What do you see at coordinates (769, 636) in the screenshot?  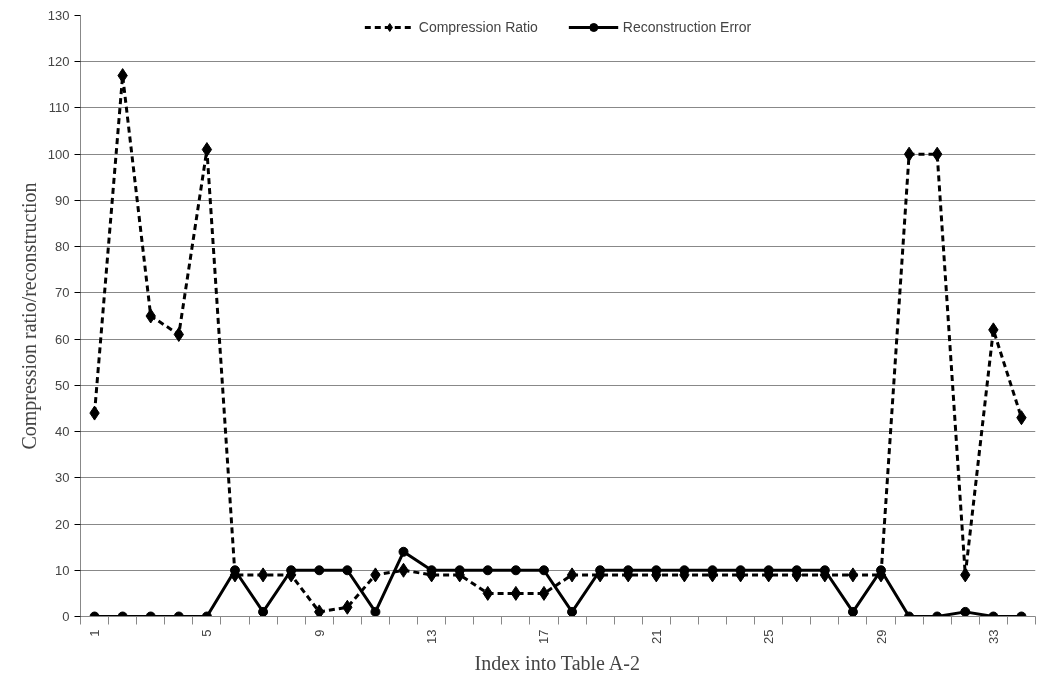 I see `x-tick-label: 25` at bounding box center [769, 636].